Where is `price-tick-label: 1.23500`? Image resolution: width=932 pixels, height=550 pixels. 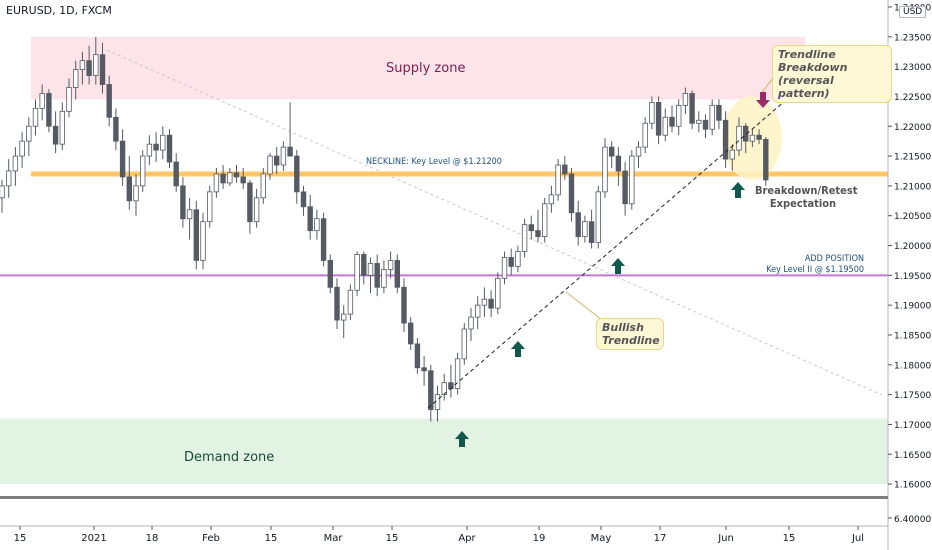 price-tick-label: 1.23500 is located at coordinates (912, 38).